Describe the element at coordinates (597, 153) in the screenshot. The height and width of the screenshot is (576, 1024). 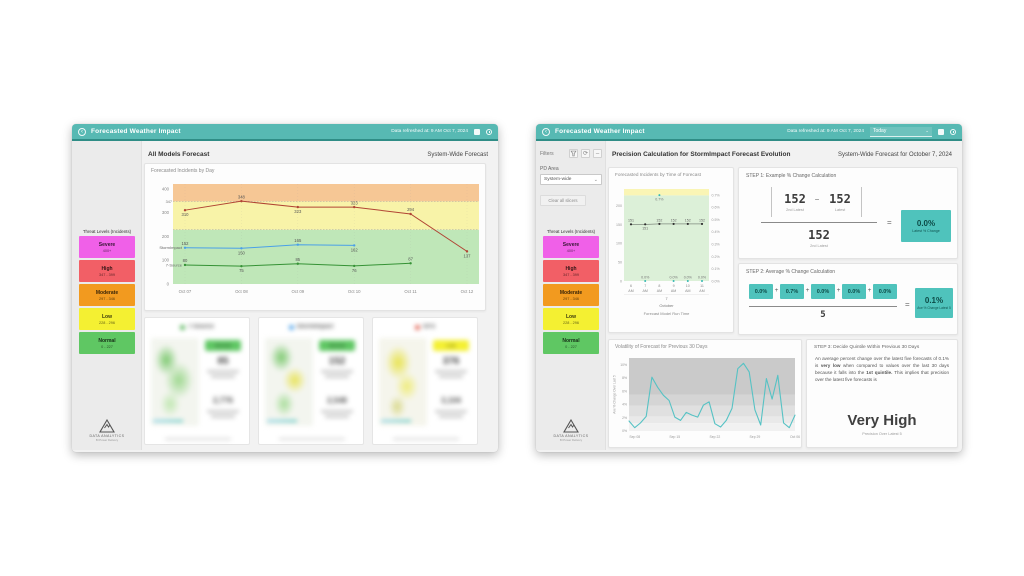
I see `collapse-filters-icon: –` at that location.